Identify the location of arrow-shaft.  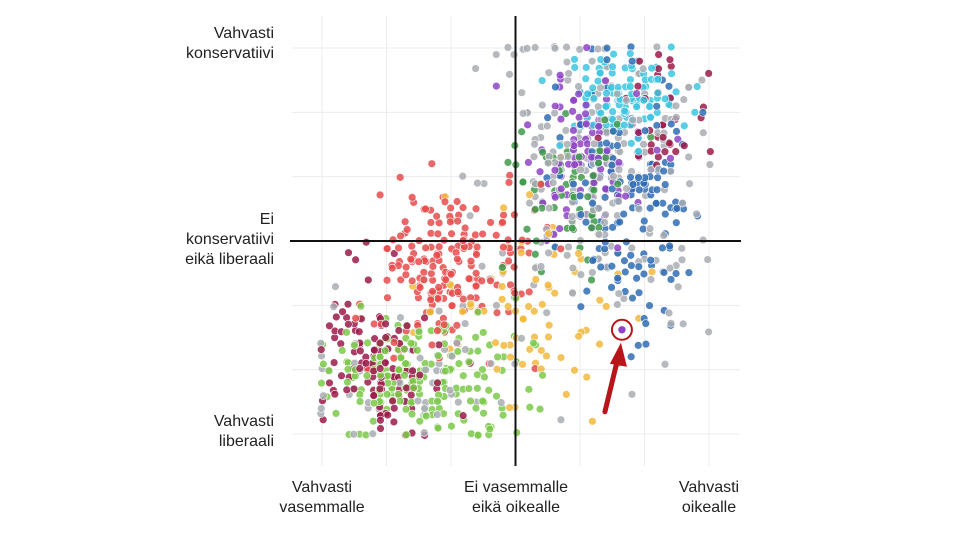
(611, 385).